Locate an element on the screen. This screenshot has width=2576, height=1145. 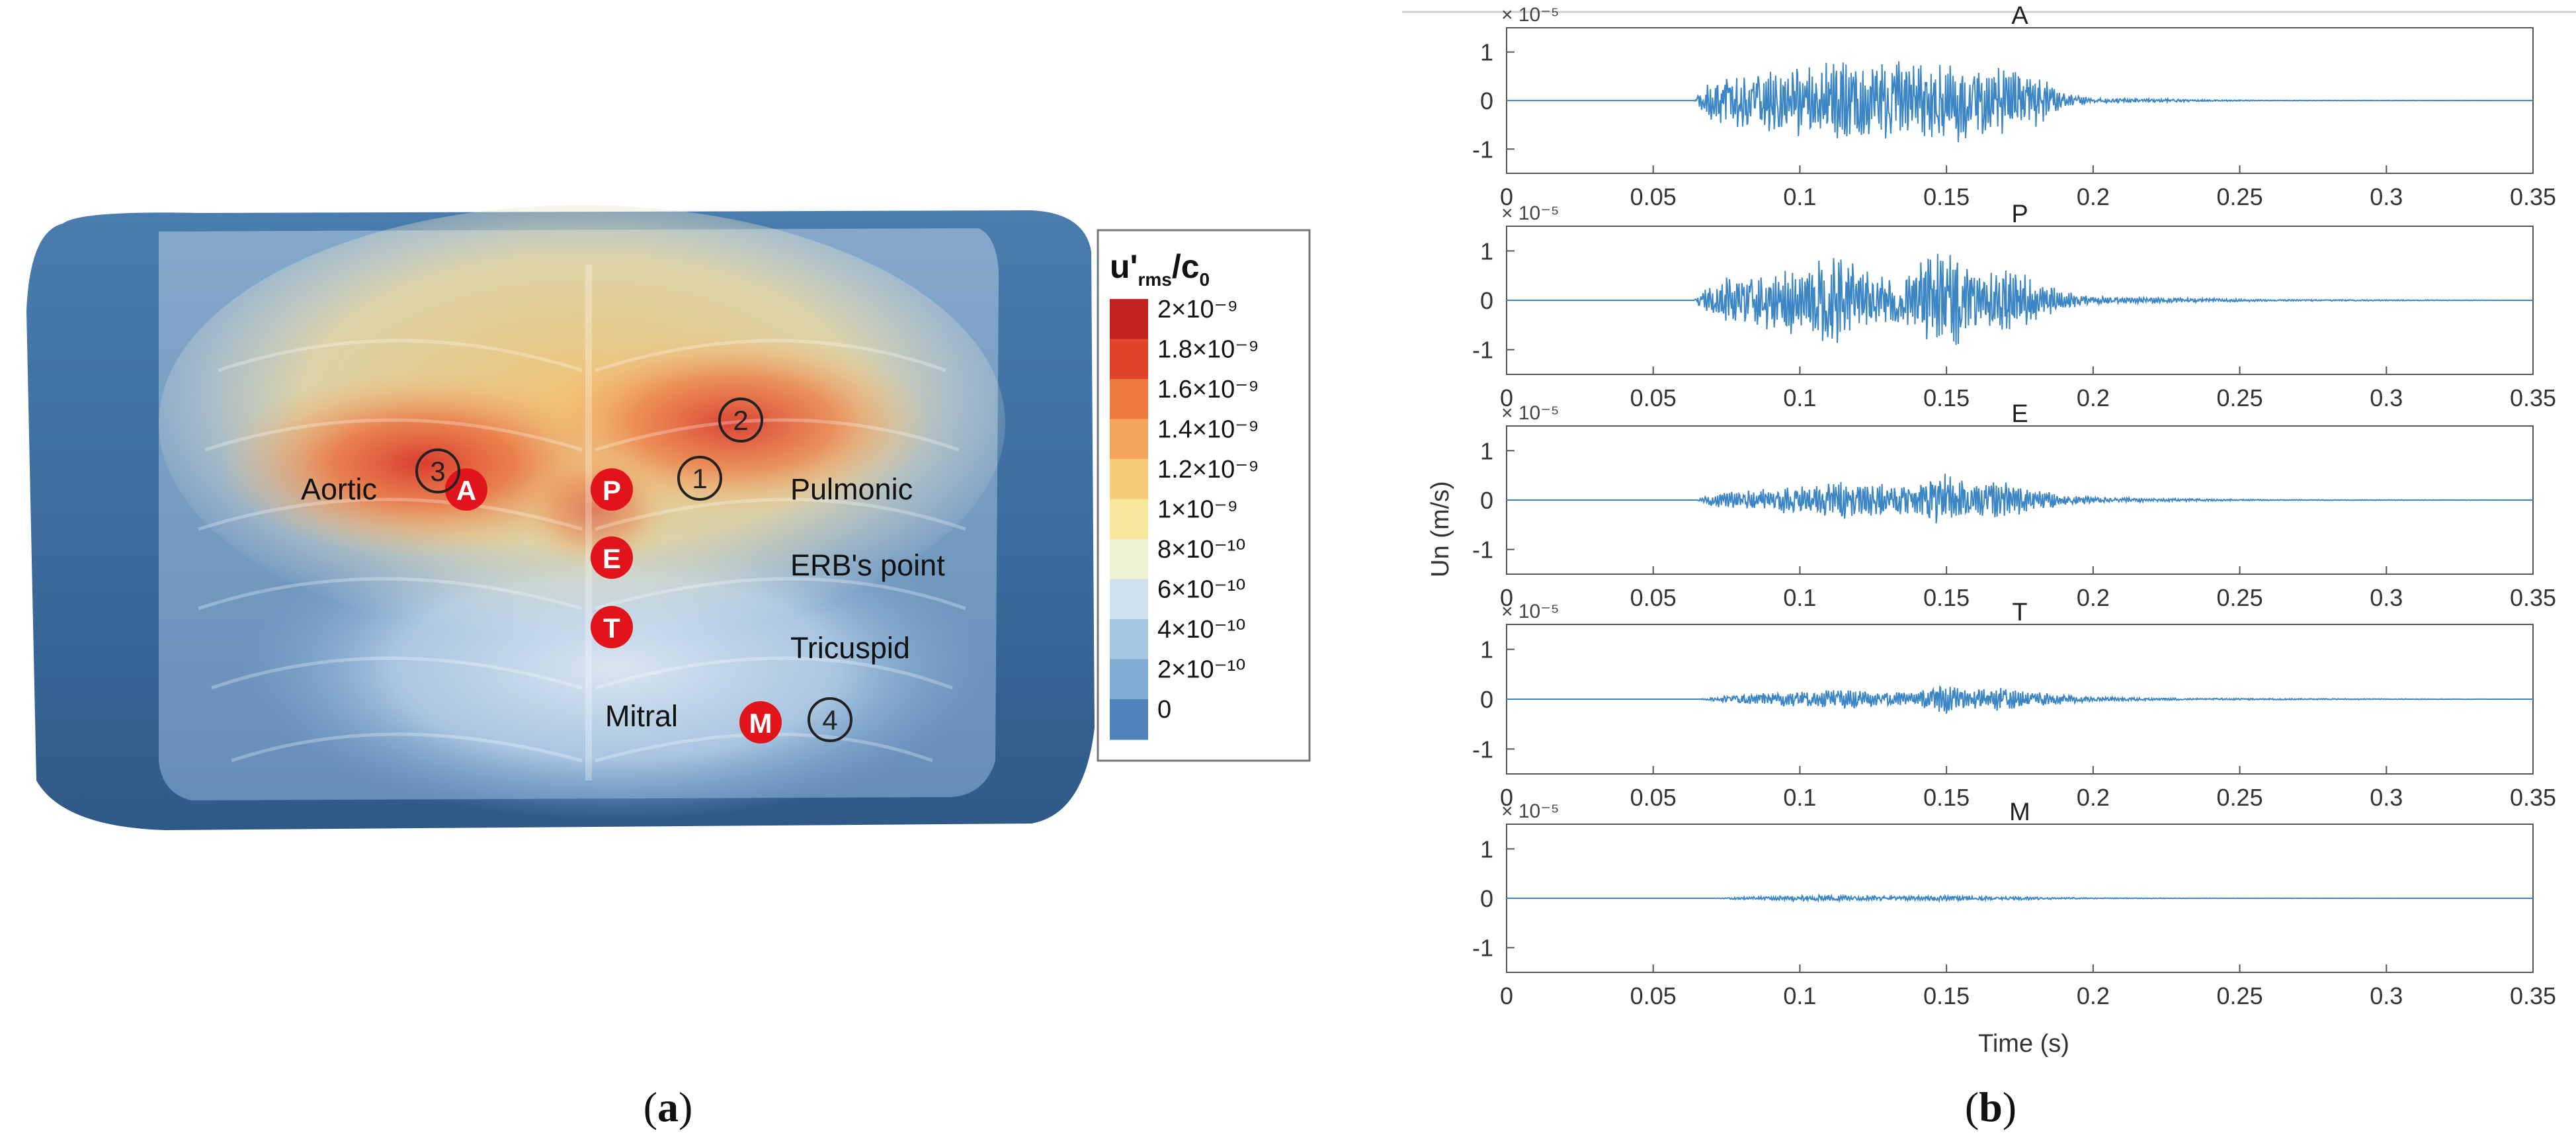
colorbar-tick-3: 1.4×10⁻⁹ is located at coordinates (1208, 430).